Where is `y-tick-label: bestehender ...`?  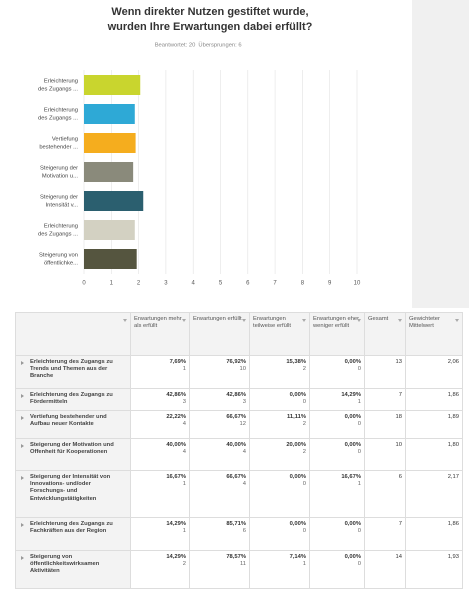 y-tick-label: bestehender ... is located at coordinates (58, 148).